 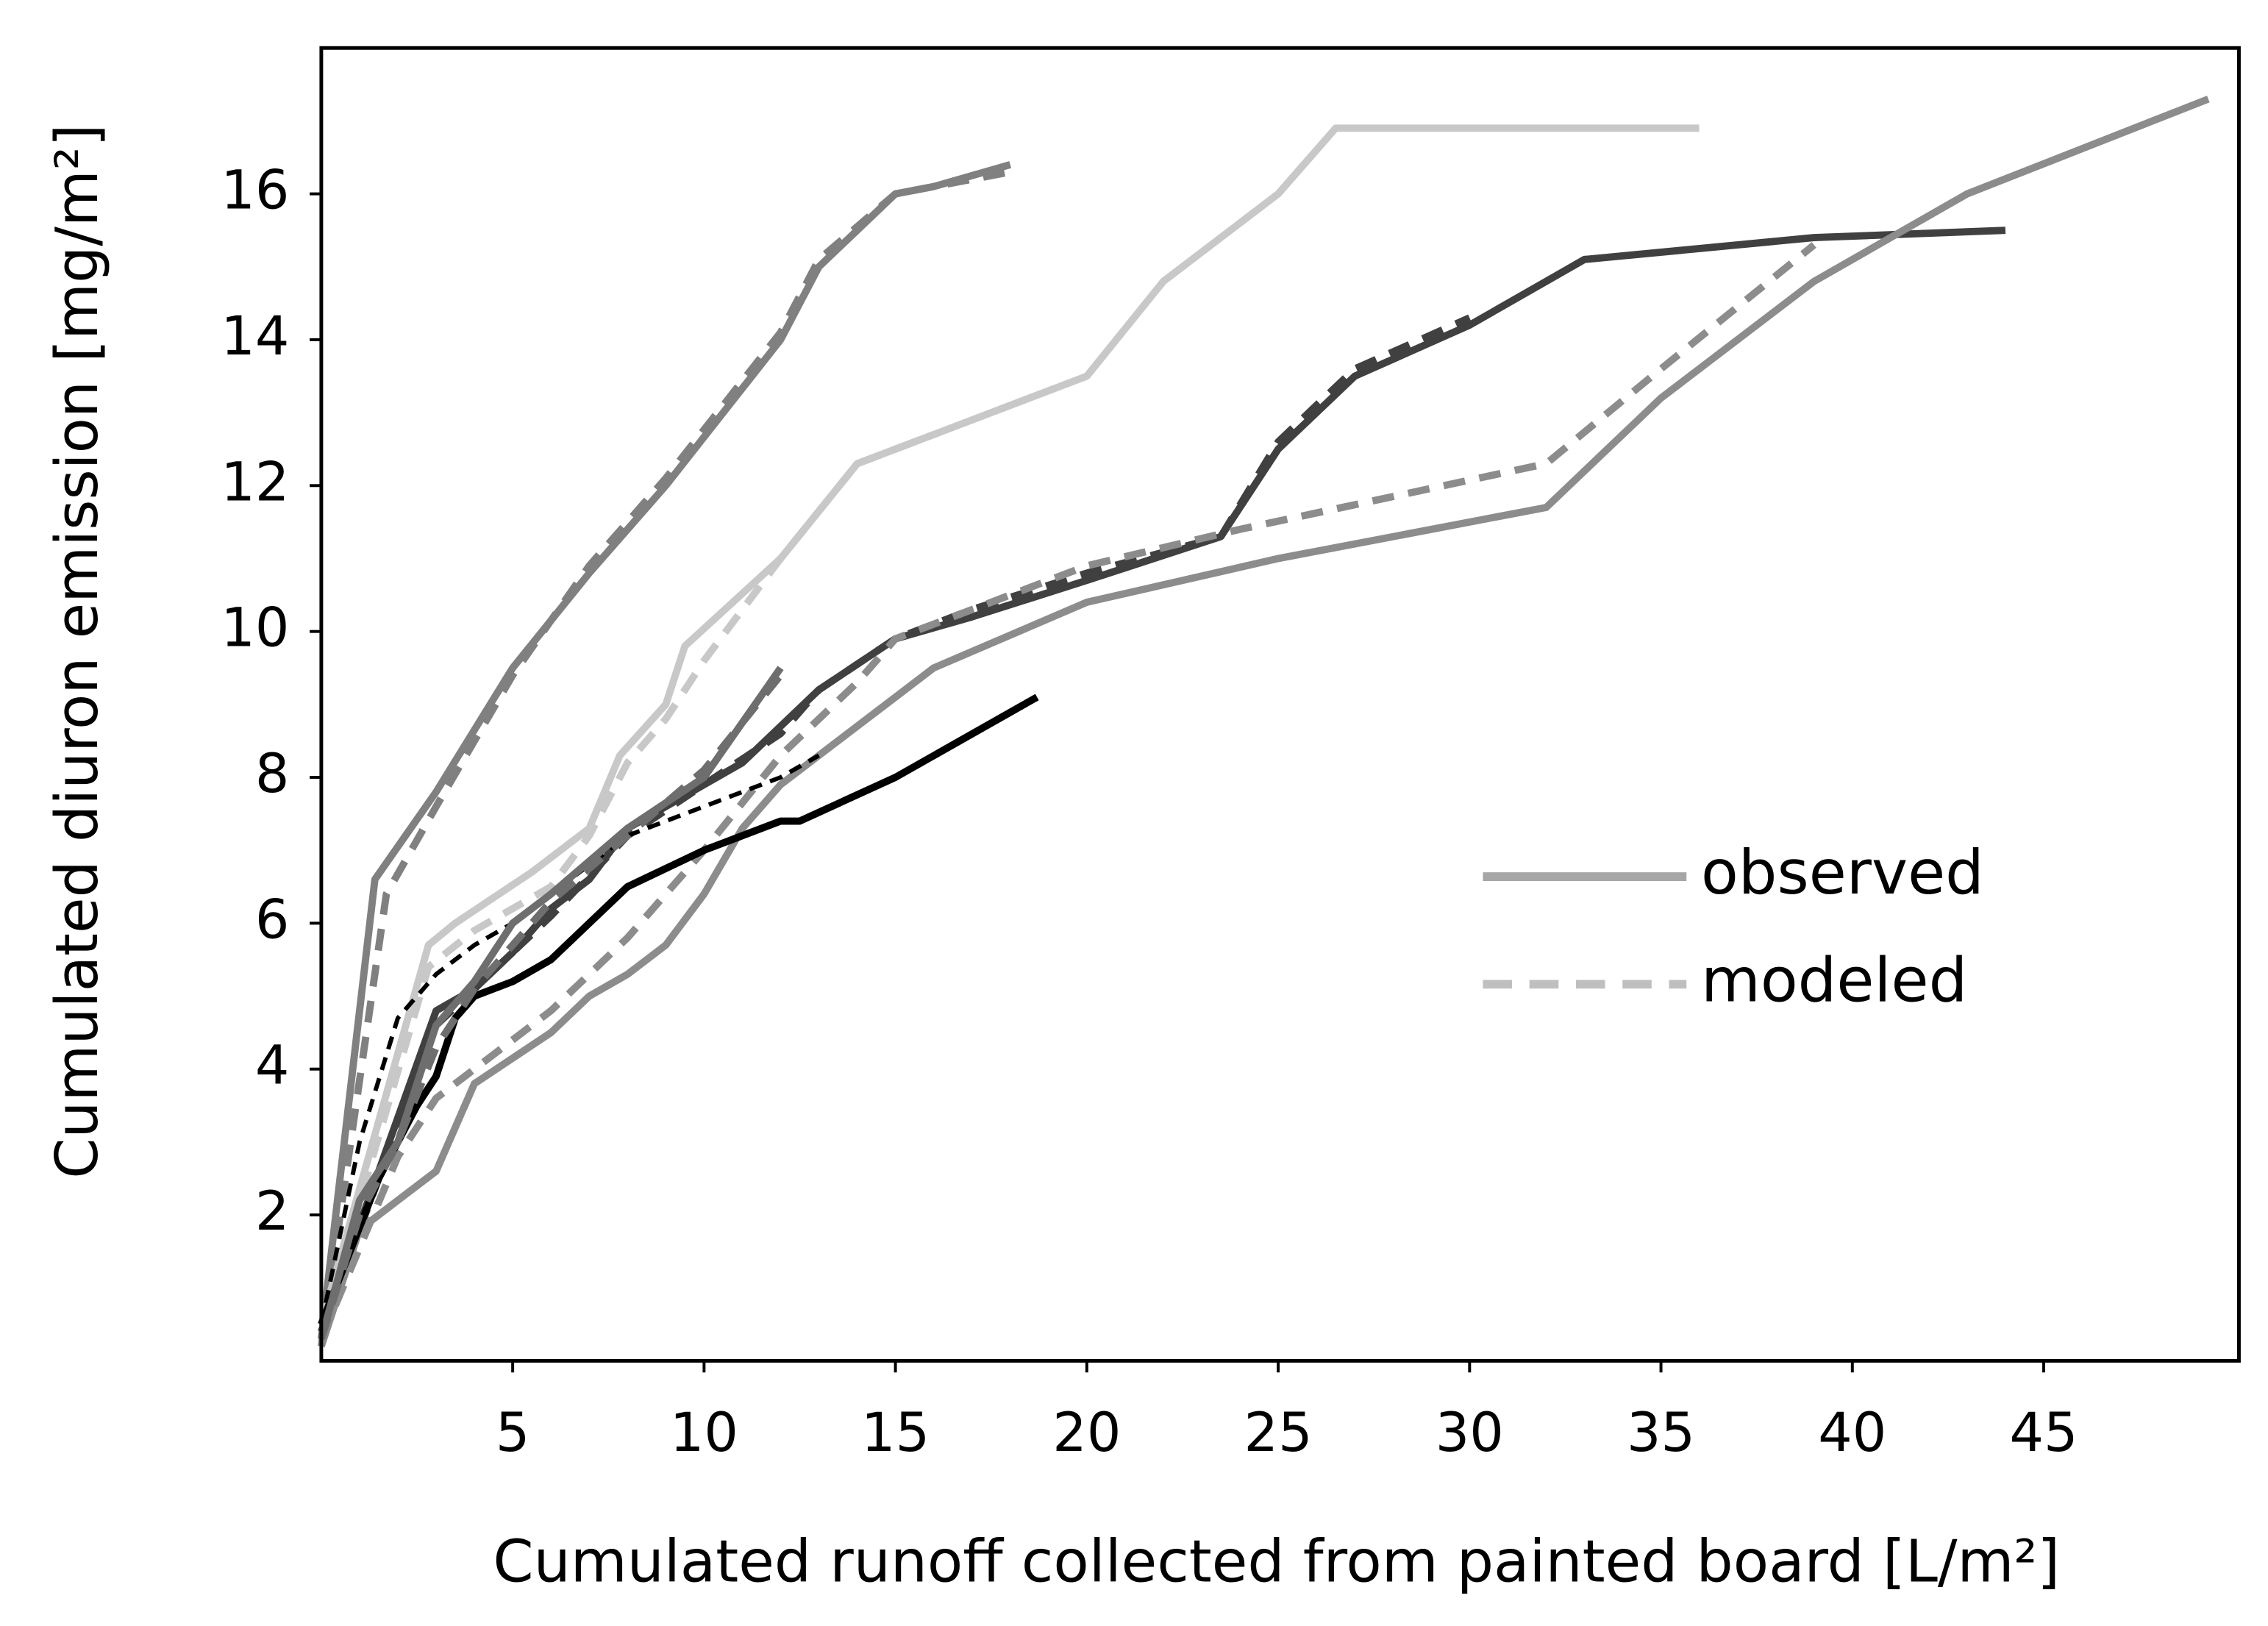 I want to click on x-tick-label: 10, so click(x=704, y=1433).